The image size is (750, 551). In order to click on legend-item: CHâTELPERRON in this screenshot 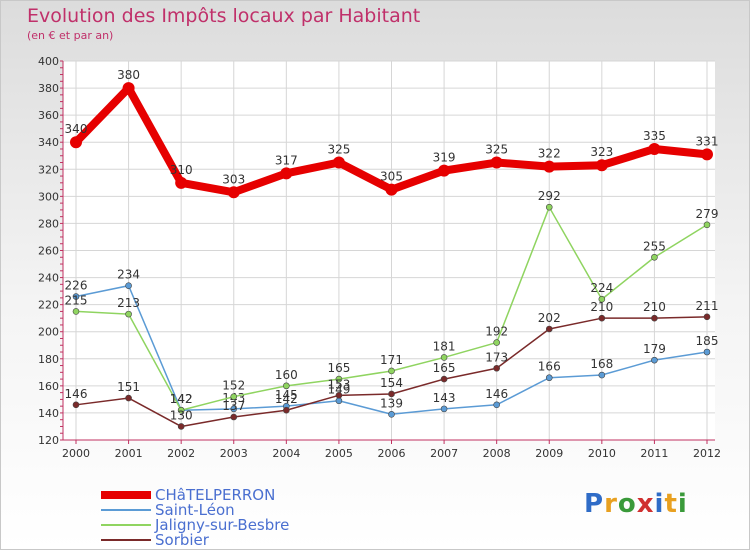, I will do `click(188, 494)`.